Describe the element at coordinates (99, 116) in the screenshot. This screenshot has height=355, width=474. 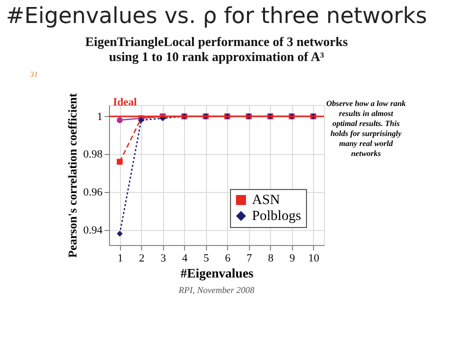
I see `y-tick-label: 1` at that location.